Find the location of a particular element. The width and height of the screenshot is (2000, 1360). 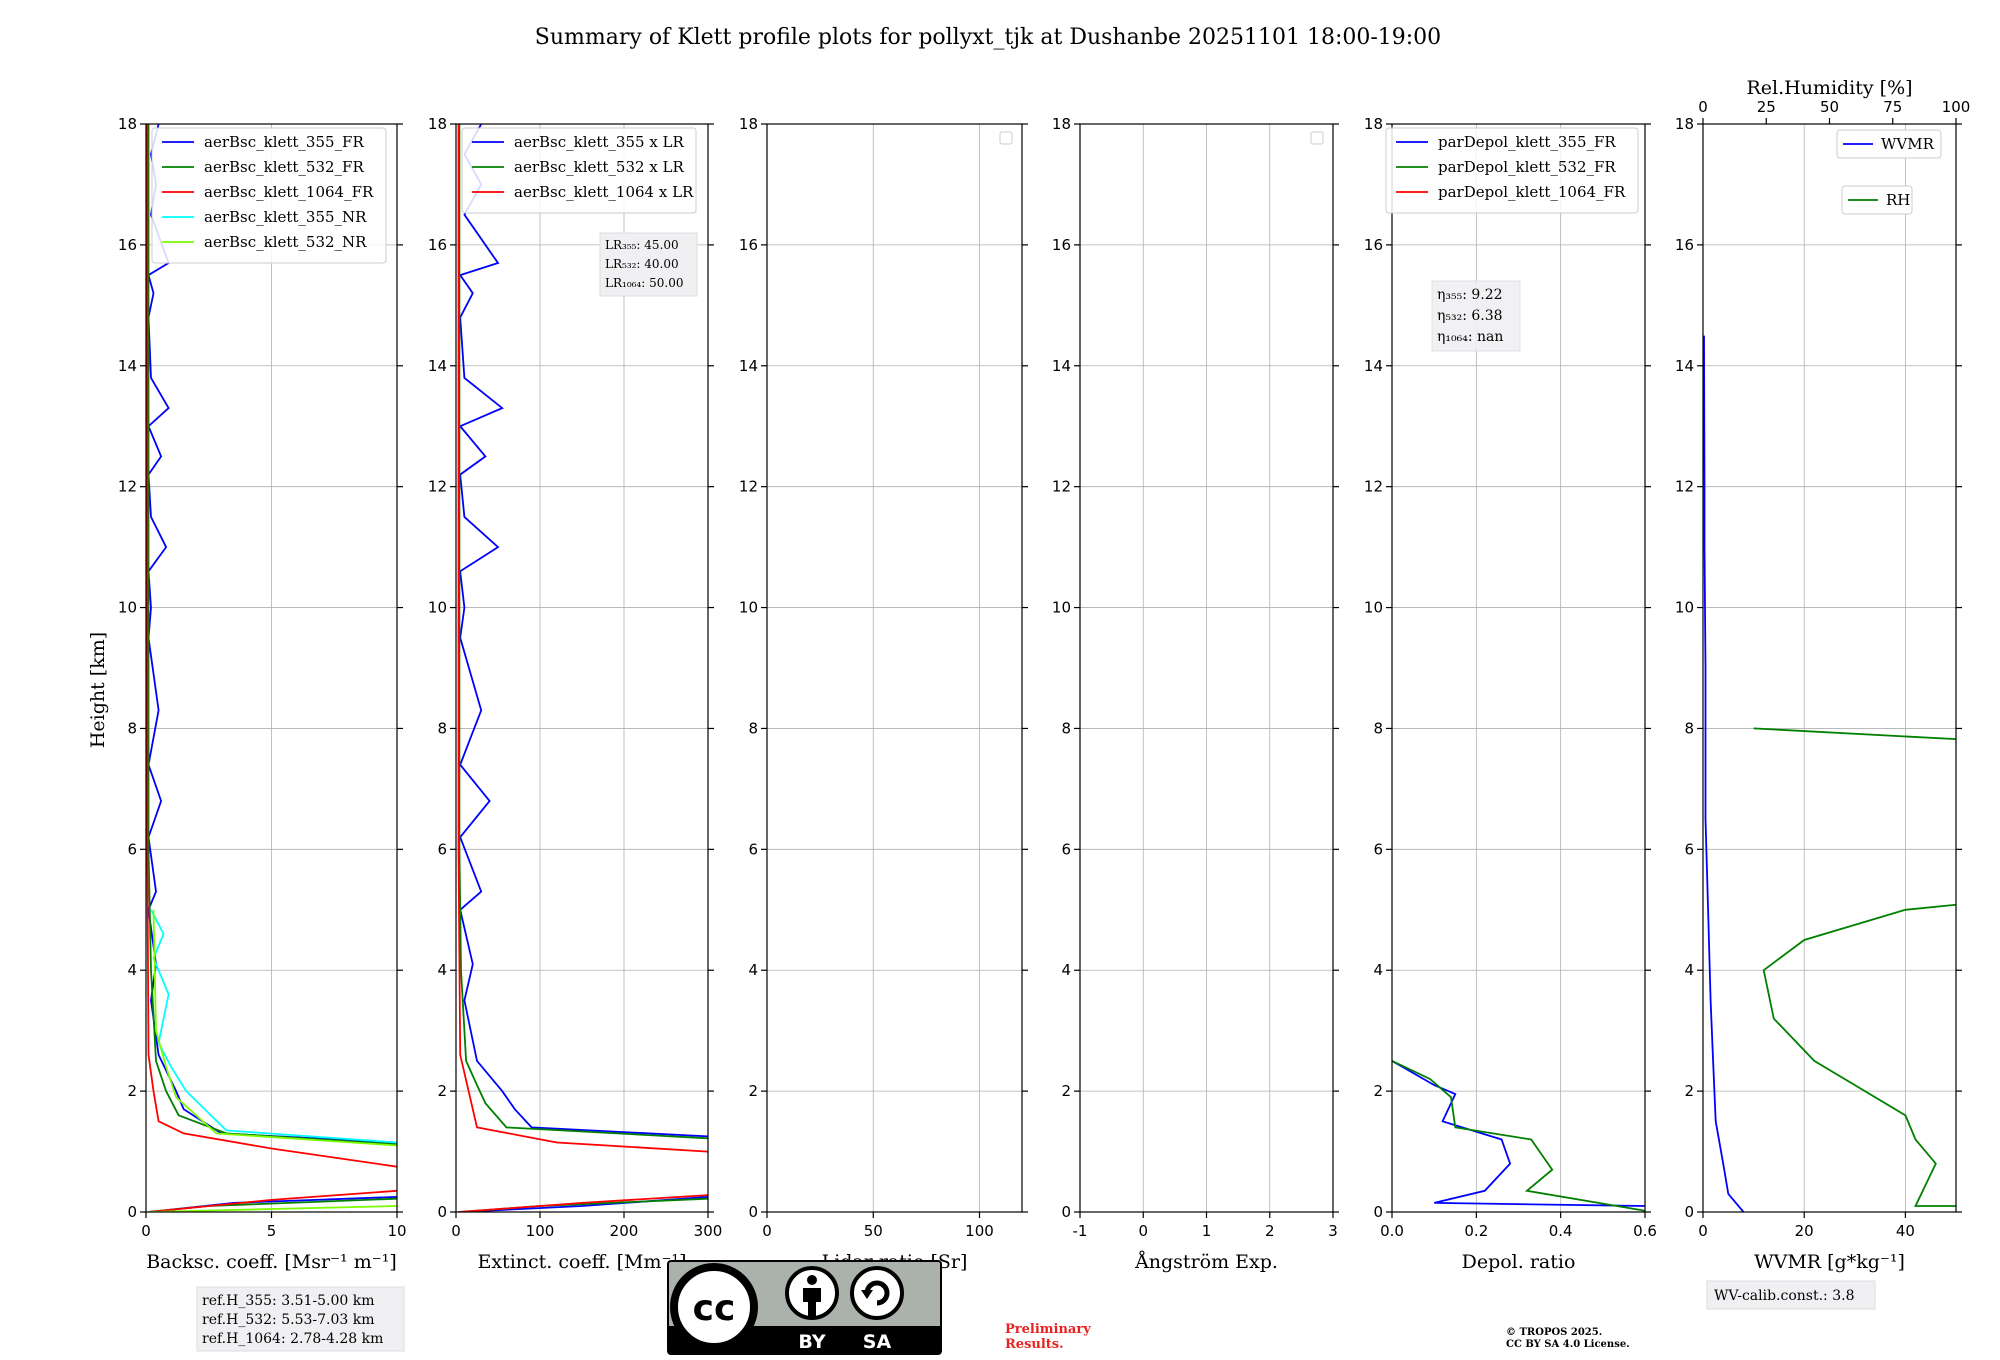

y-tick-label: 12 is located at coordinates (127, 487).